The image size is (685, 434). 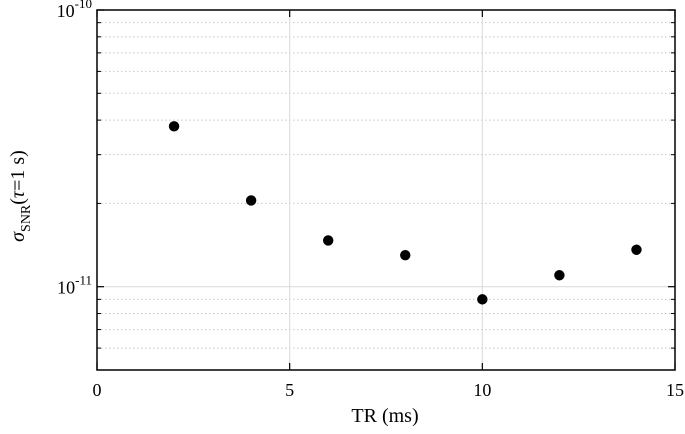 What do you see at coordinates (289, 390) in the screenshot?
I see `x-tick-label: 5` at bounding box center [289, 390].